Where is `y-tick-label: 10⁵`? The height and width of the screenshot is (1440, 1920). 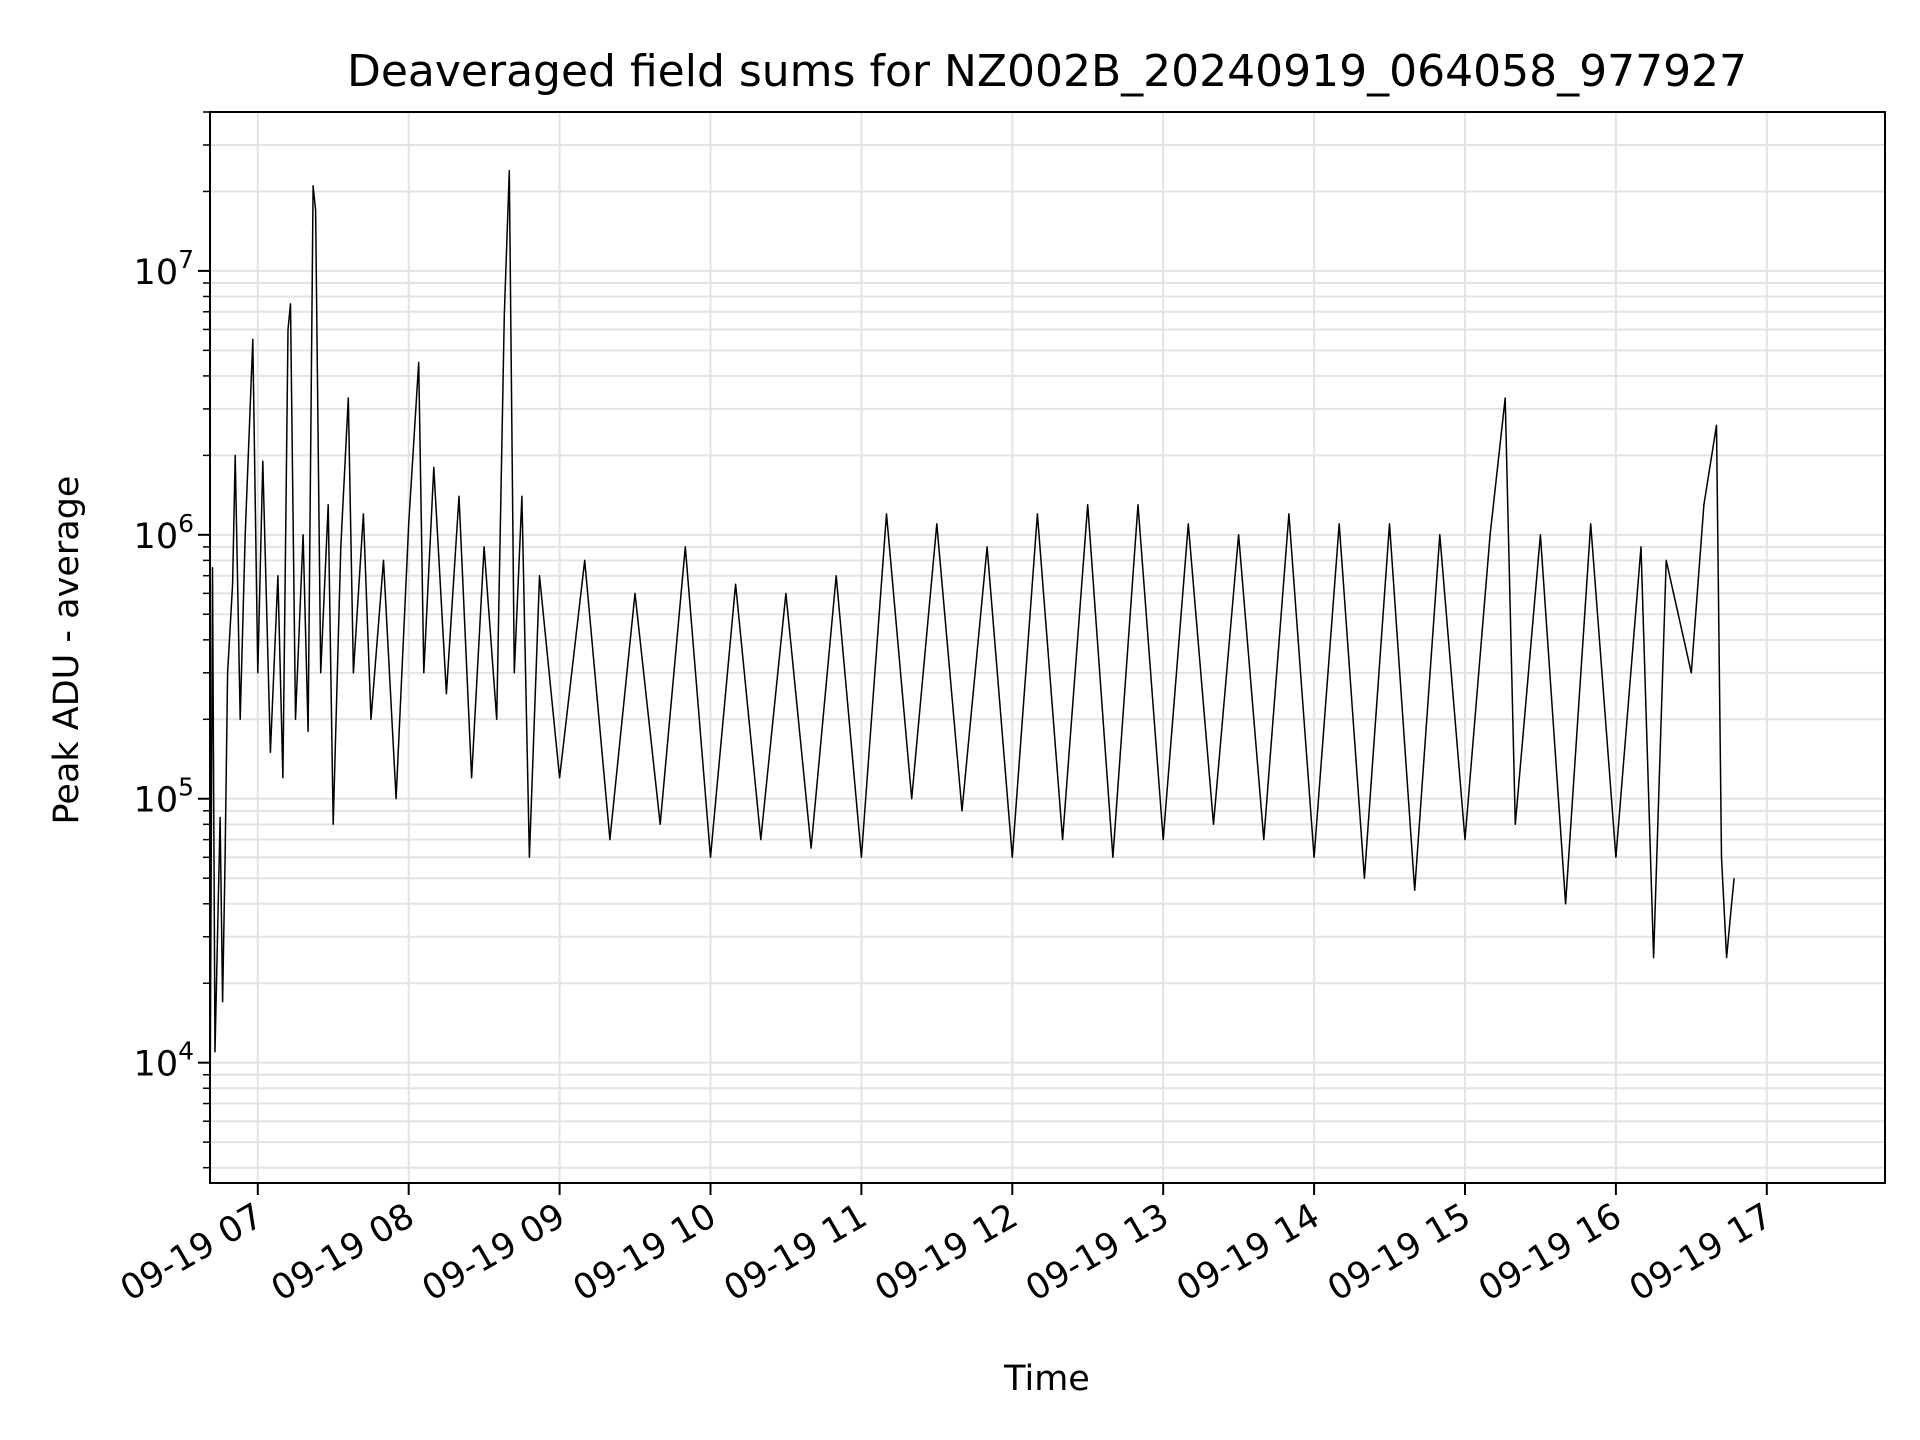
y-tick-label: 10⁵ is located at coordinates (164, 797).